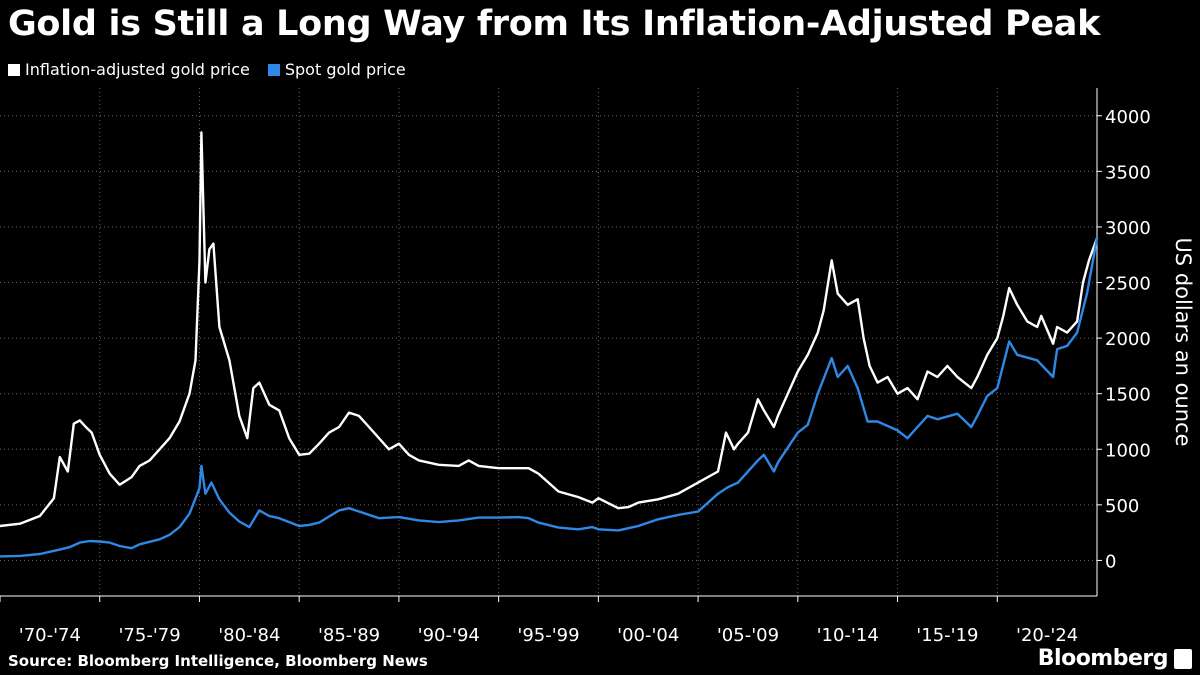  I want to click on legend-label-spot: Spot gold price, so click(345, 69).